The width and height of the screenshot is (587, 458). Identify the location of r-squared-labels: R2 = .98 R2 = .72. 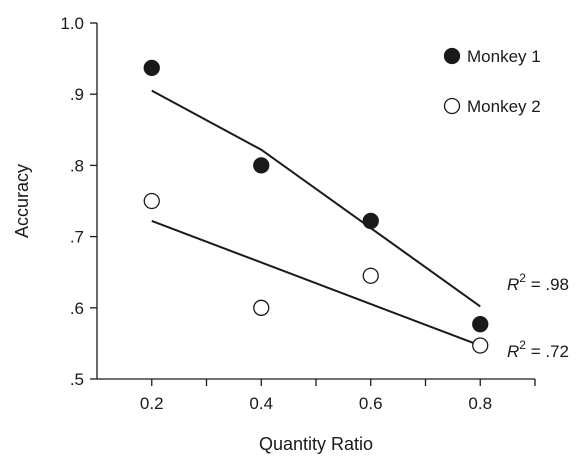
(538, 316).